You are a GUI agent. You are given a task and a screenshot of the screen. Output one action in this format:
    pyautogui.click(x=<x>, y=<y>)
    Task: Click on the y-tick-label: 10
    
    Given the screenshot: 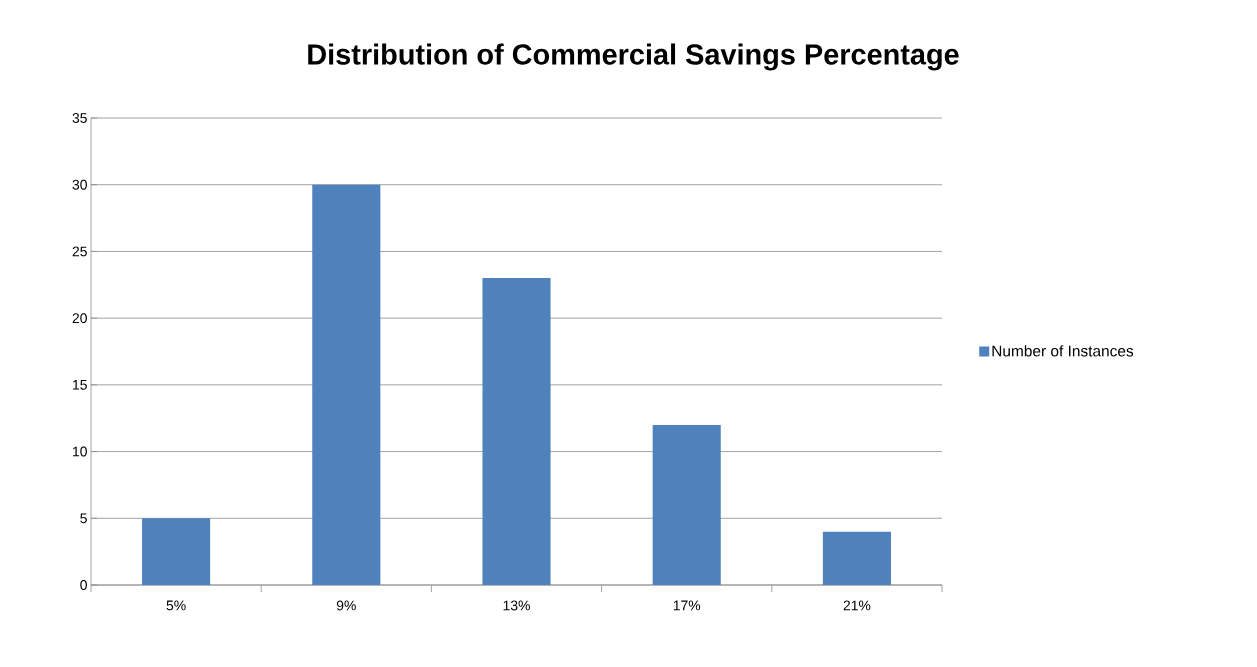 What is the action you would take?
    pyautogui.click(x=80, y=451)
    